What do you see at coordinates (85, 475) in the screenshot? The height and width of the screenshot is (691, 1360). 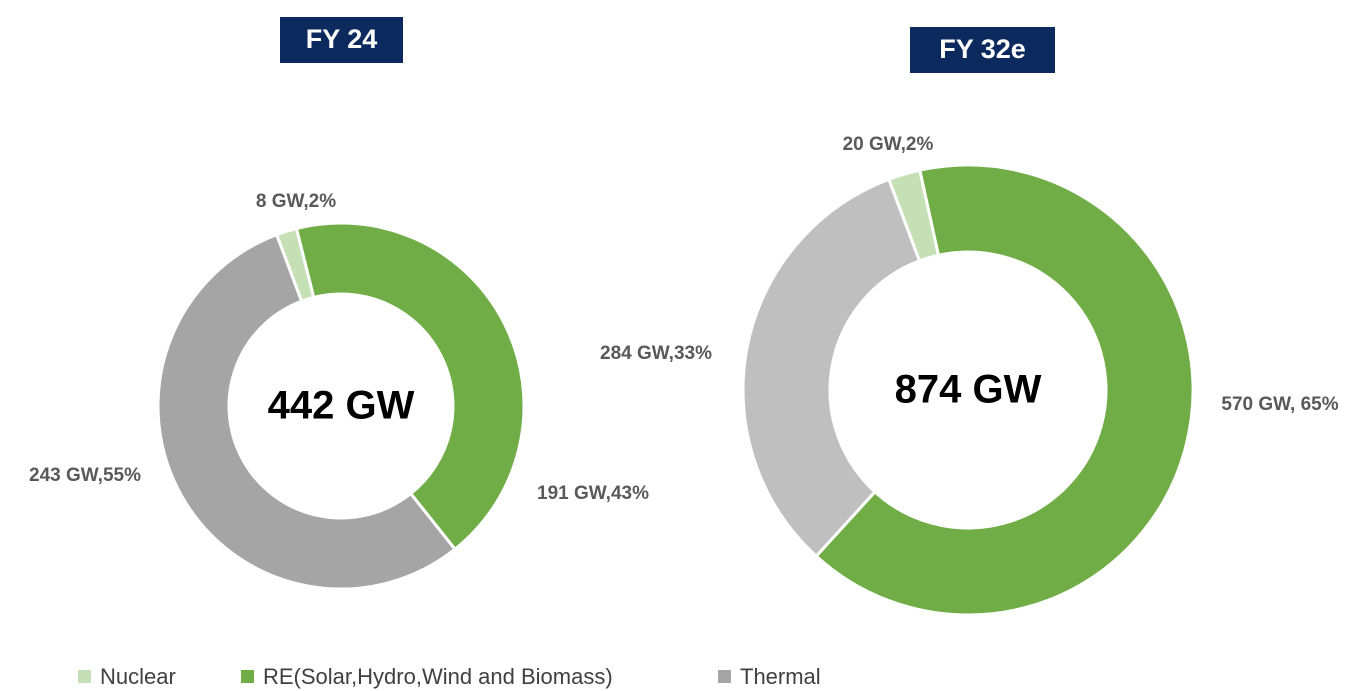 I see `data-label: 243 GW,55%` at bounding box center [85, 475].